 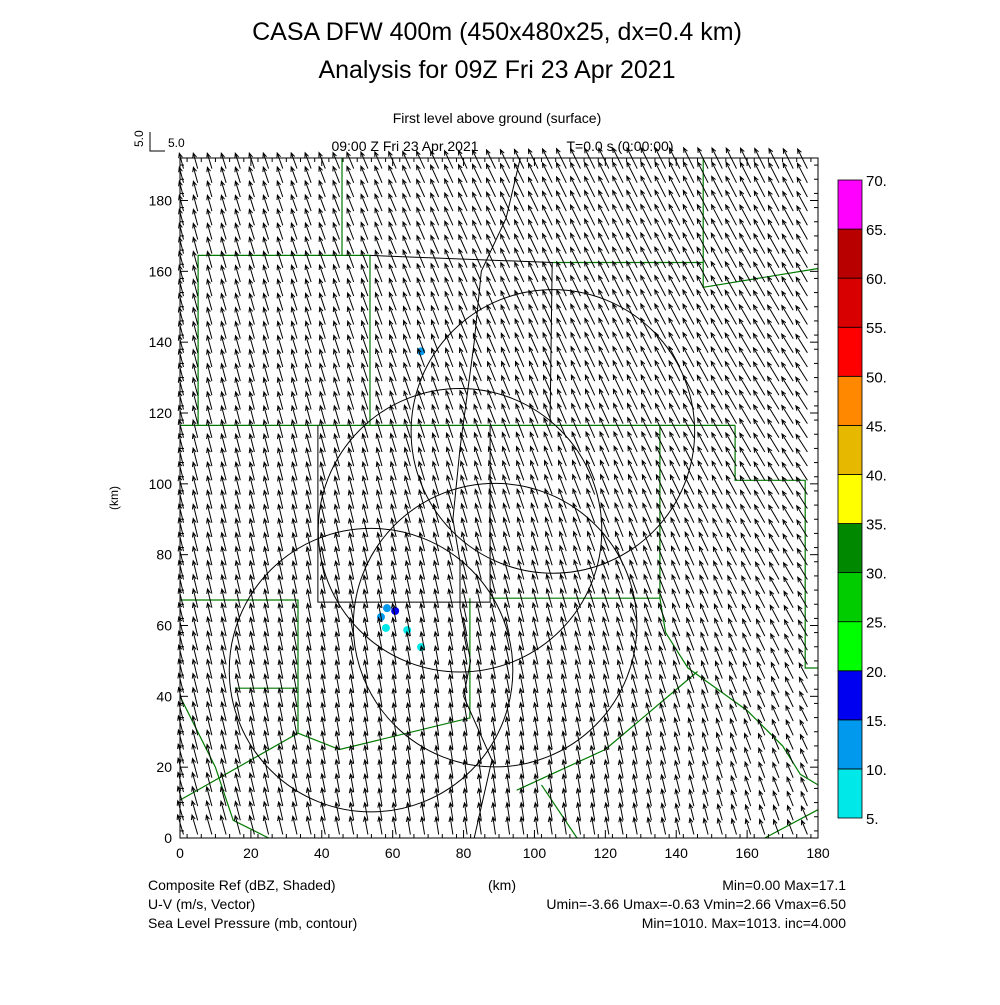 I want to click on y-tick-label: 160, so click(x=161, y=271).